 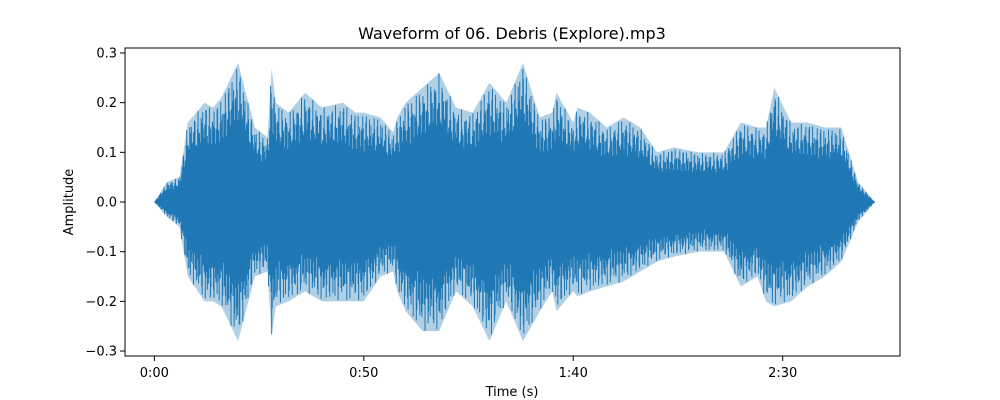 What do you see at coordinates (363, 373) in the screenshot?
I see `x-tick-label: 0:50` at bounding box center [363, 373].